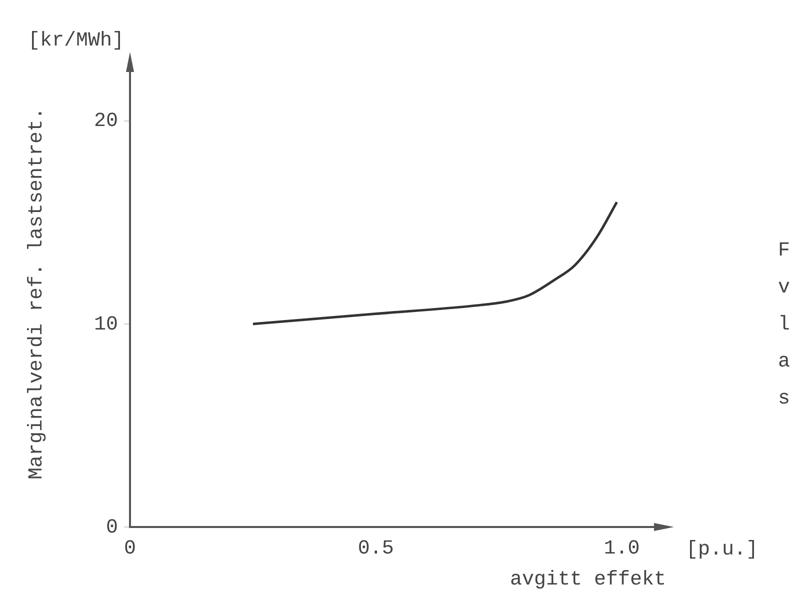  I want to click on y-tick-label: 10, so click(106, 324).